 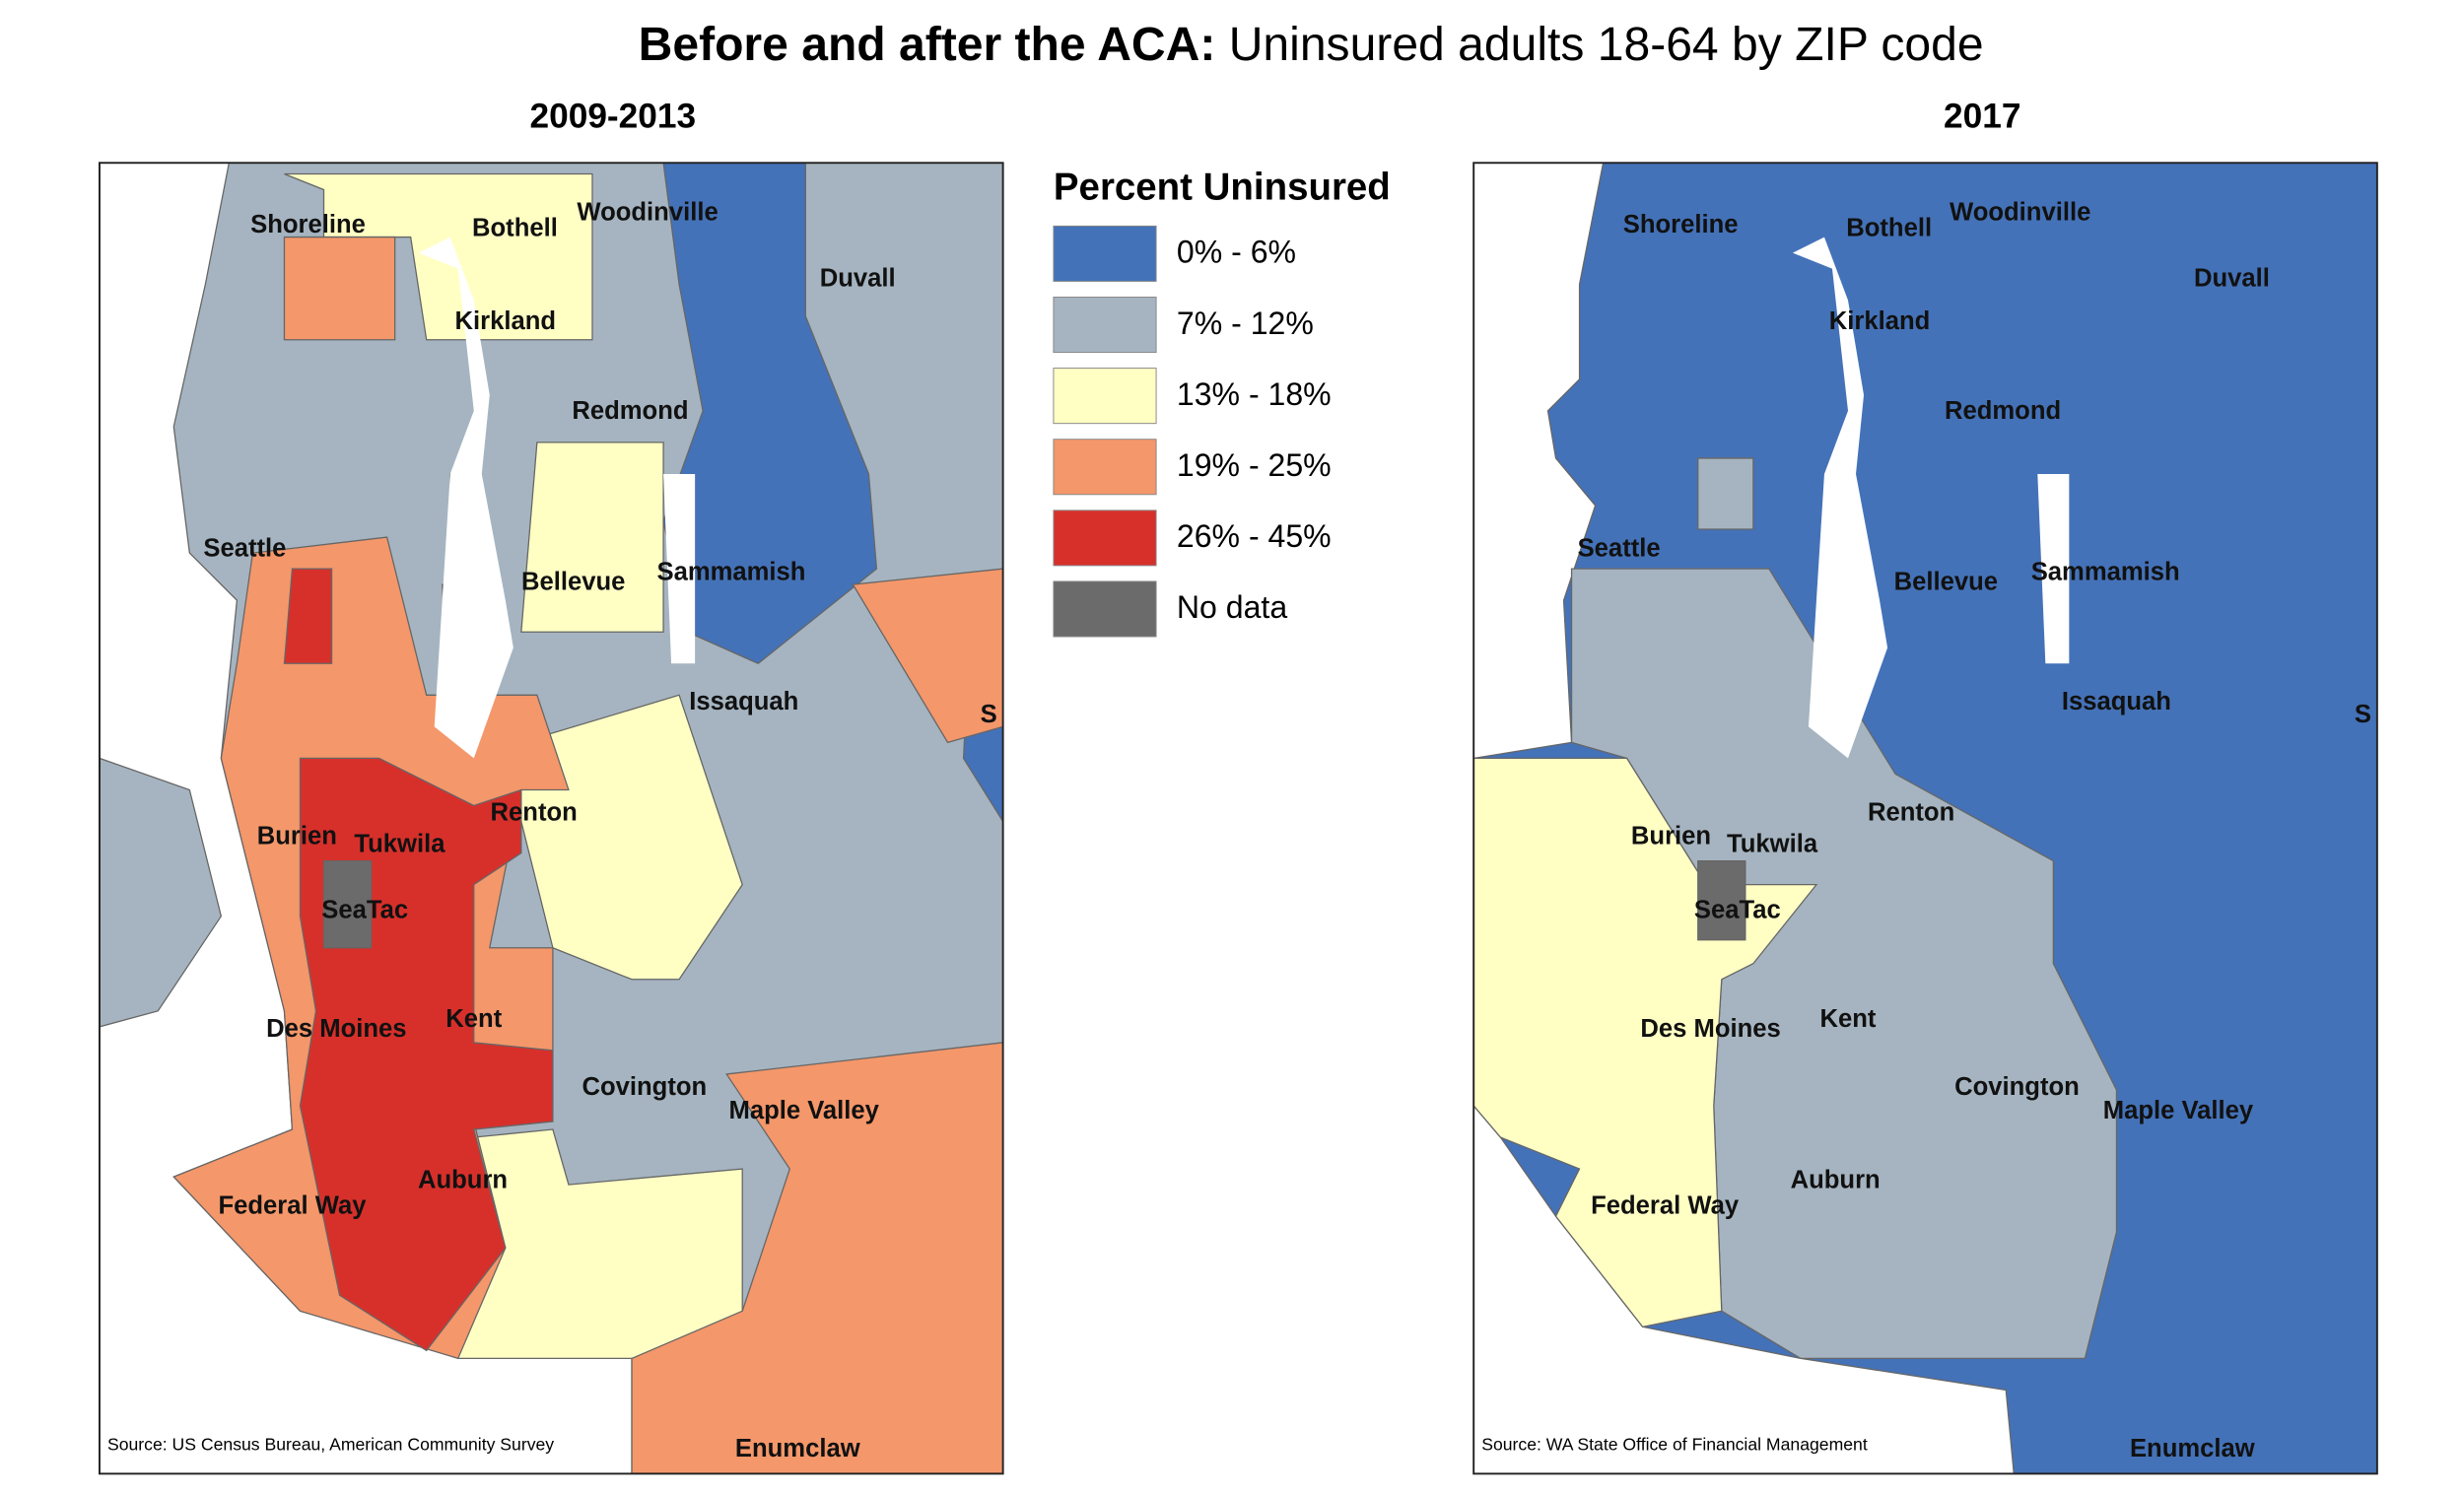 What do you see at coordinates (1254, 536) in the screenshot?
I see `legend-label: 26% - 45%` at bounding box center [1254, 536].